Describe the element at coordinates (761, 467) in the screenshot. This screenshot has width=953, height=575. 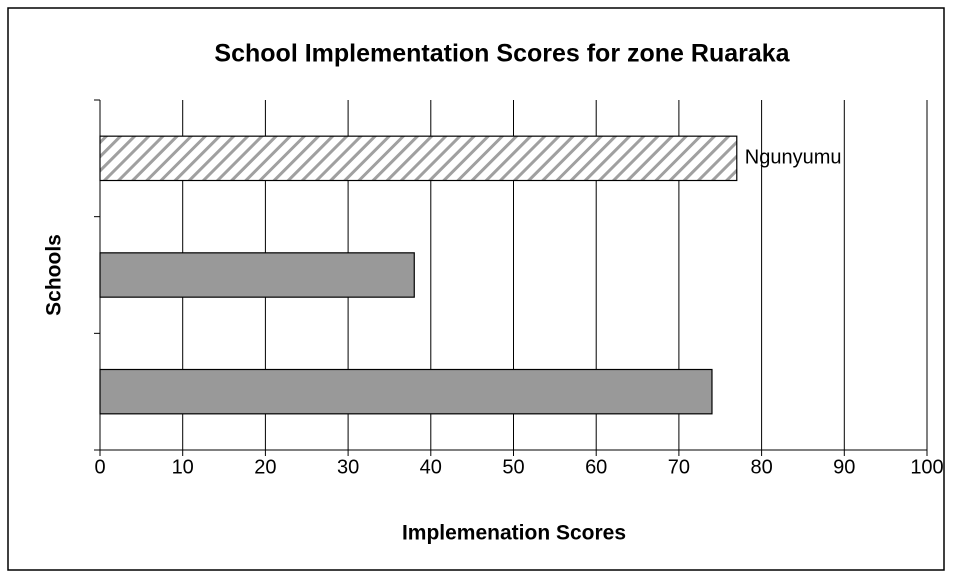
I see `x-tick-label: 80` at that location.